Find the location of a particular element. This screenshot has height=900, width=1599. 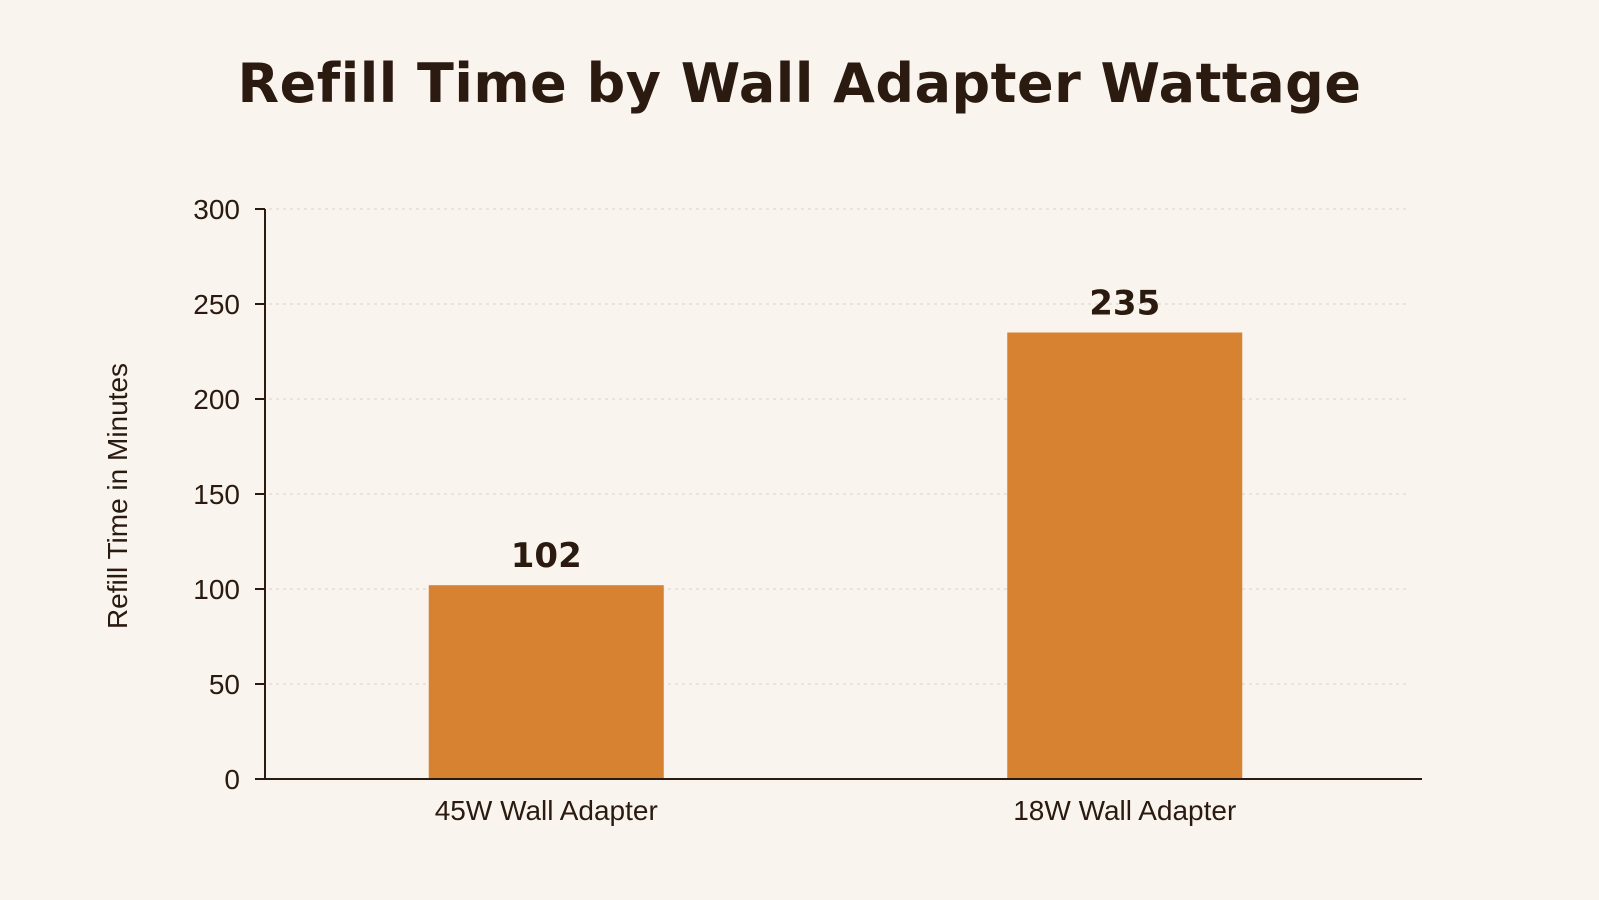

y-tick-label: 150 is located at coordinates (216, 494).